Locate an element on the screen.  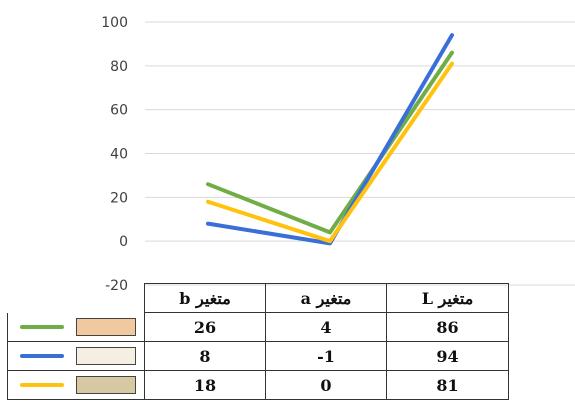
table-row: 18 0 81 is located at coordinates (258, 385).